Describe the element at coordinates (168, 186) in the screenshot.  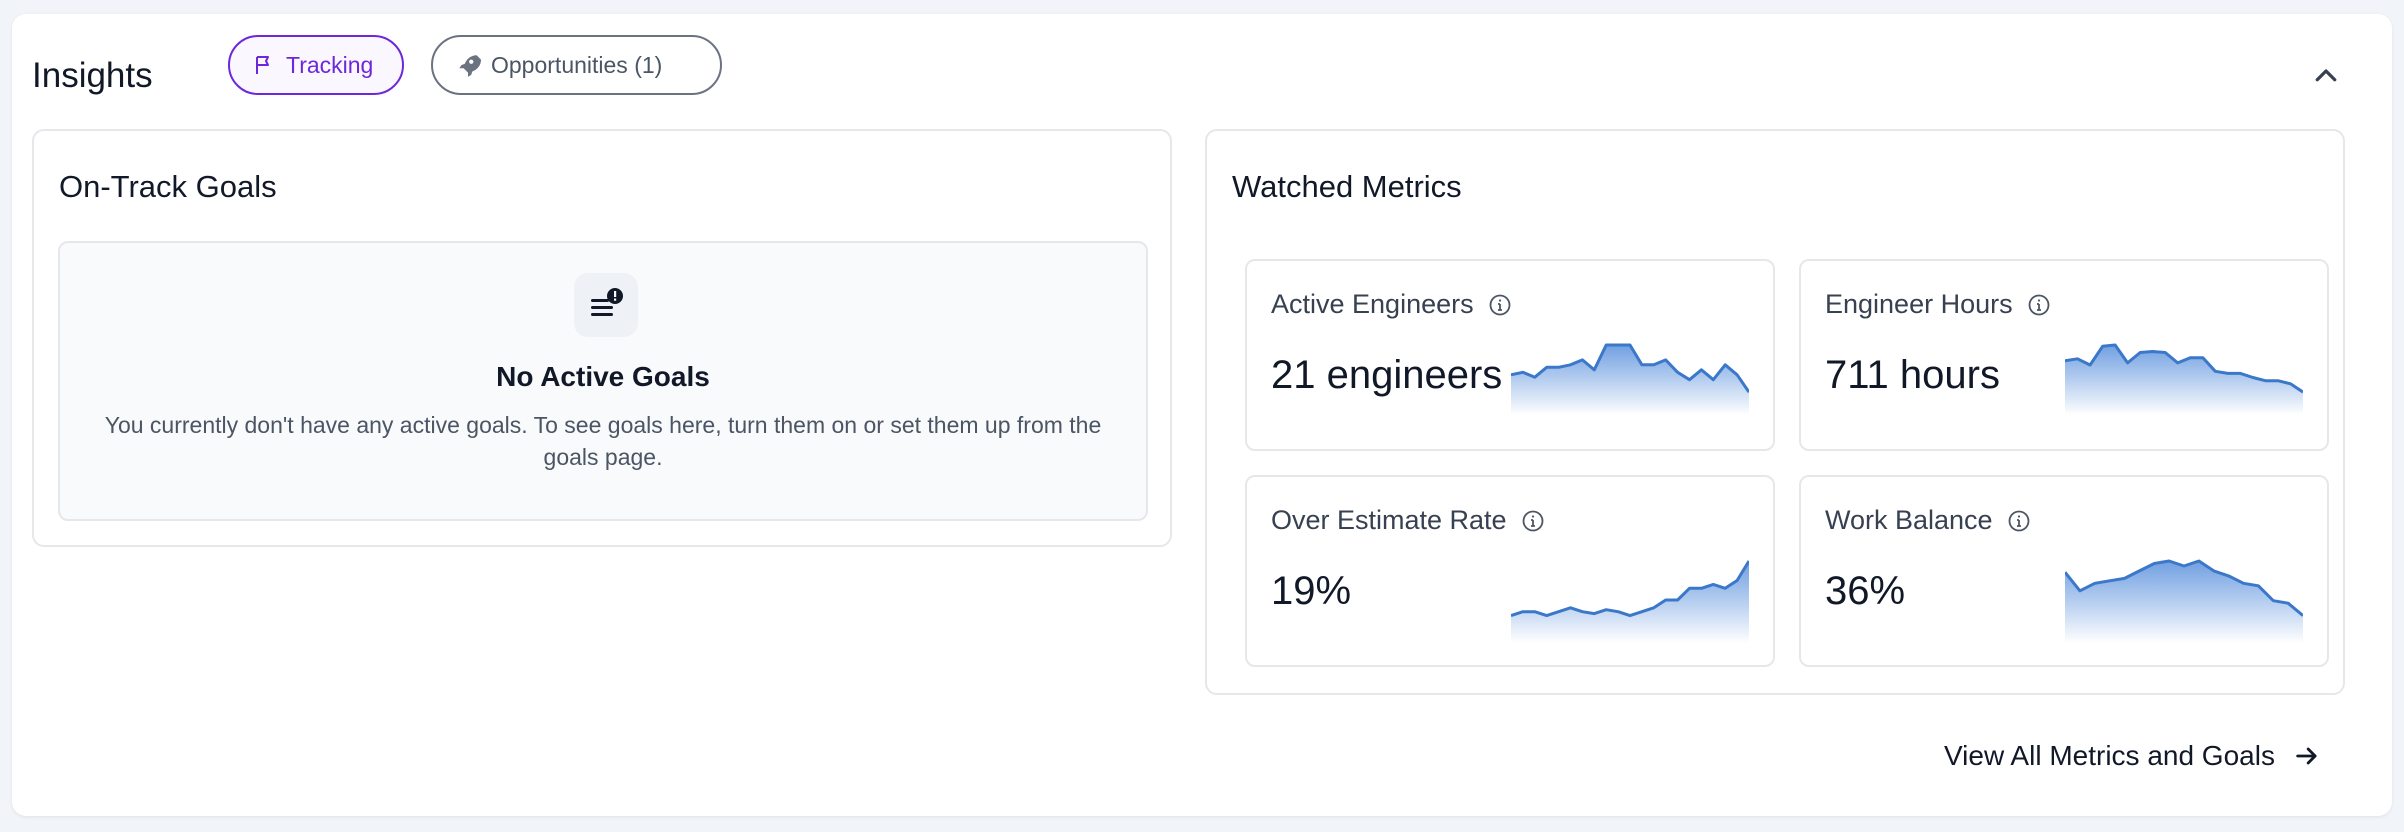
I see `goals-title: On-Track Goals` at that location.